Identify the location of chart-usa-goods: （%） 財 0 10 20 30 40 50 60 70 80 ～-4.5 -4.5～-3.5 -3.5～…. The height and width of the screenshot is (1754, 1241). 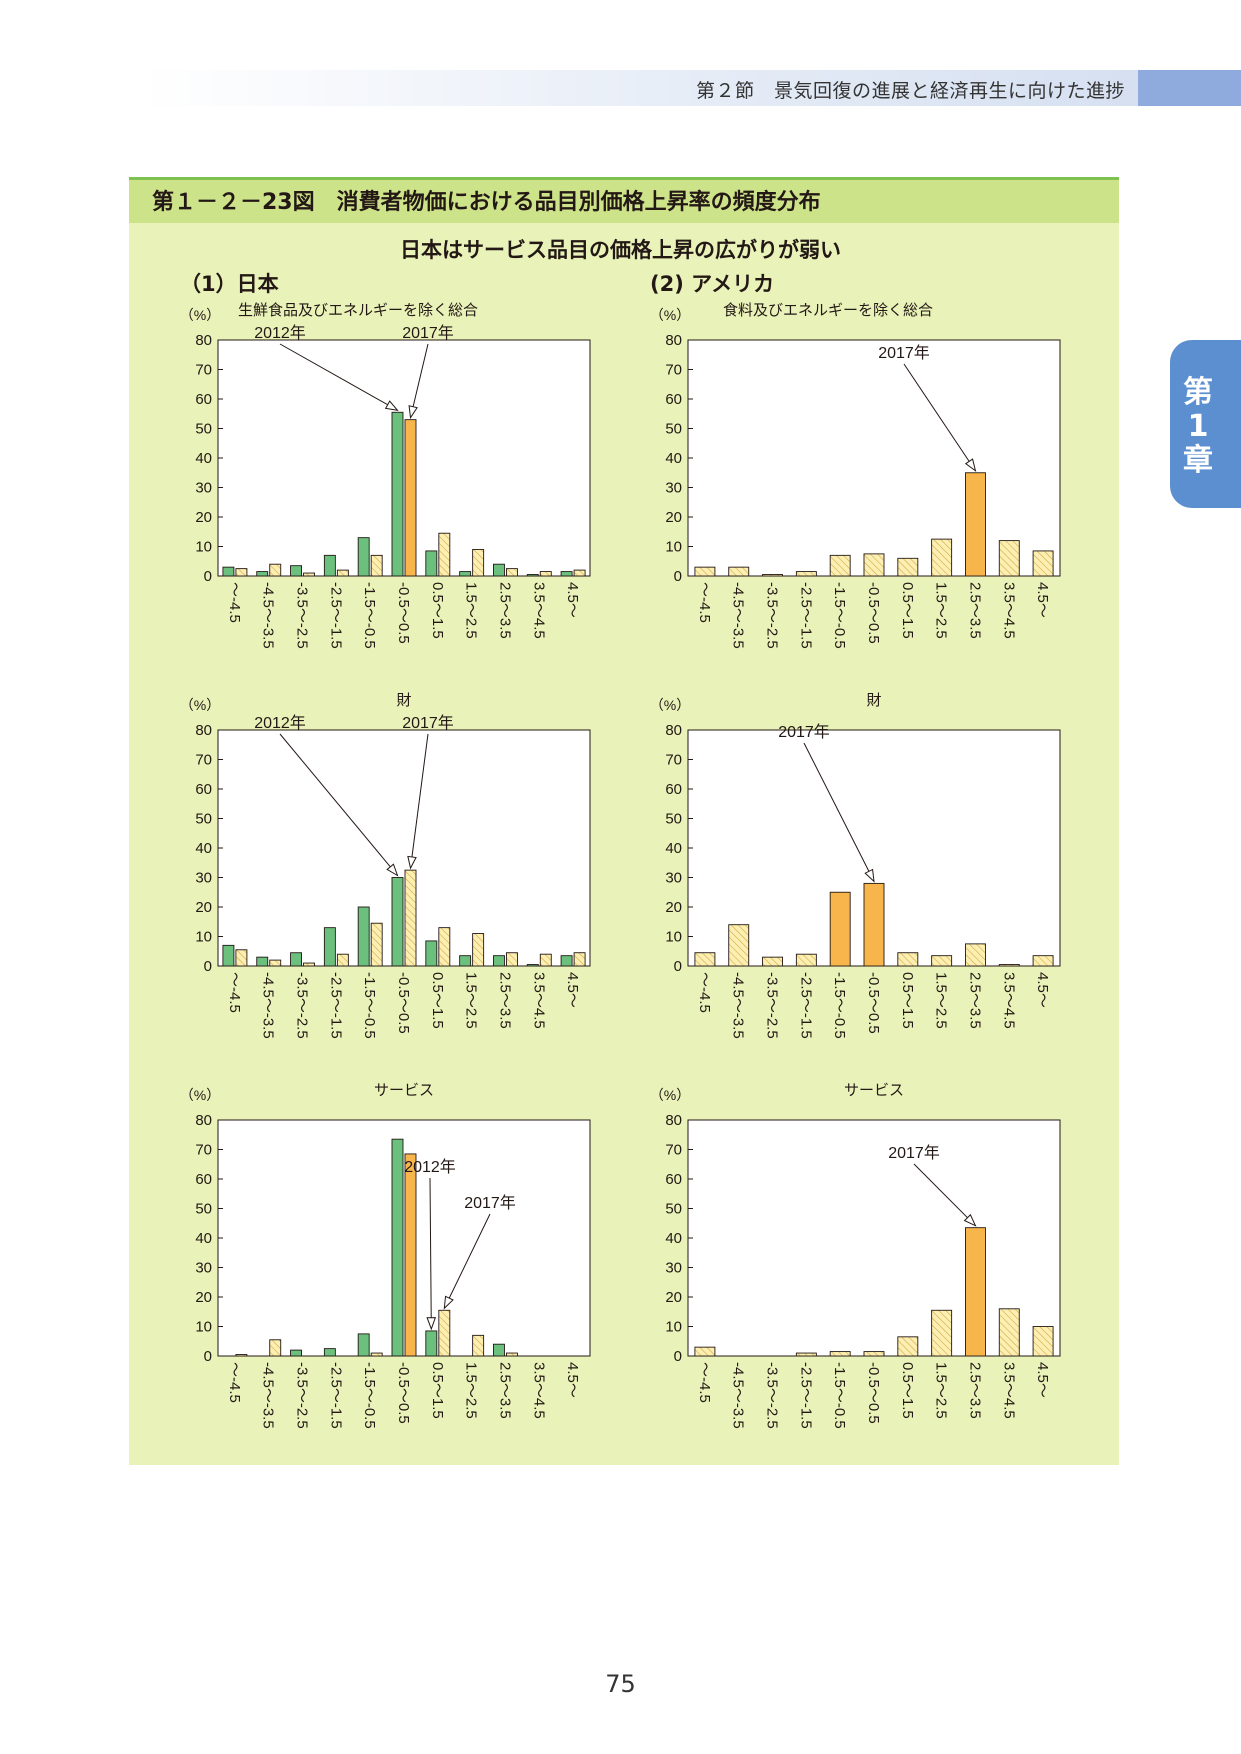
(855, 865).